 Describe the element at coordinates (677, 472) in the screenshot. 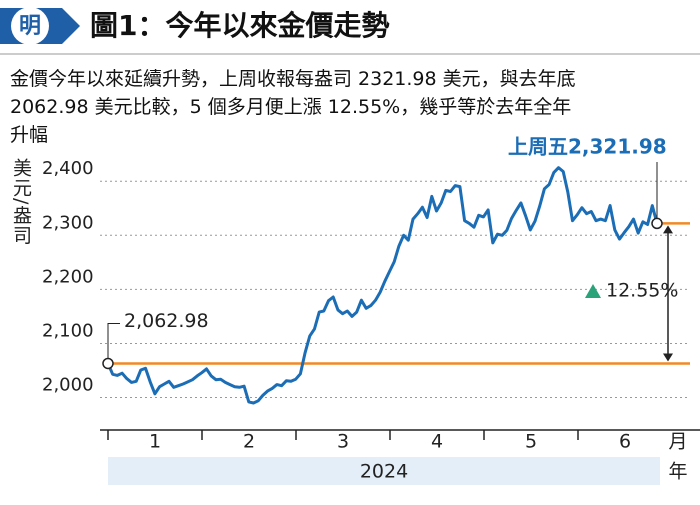

I see `year-unit: 年` at that location.